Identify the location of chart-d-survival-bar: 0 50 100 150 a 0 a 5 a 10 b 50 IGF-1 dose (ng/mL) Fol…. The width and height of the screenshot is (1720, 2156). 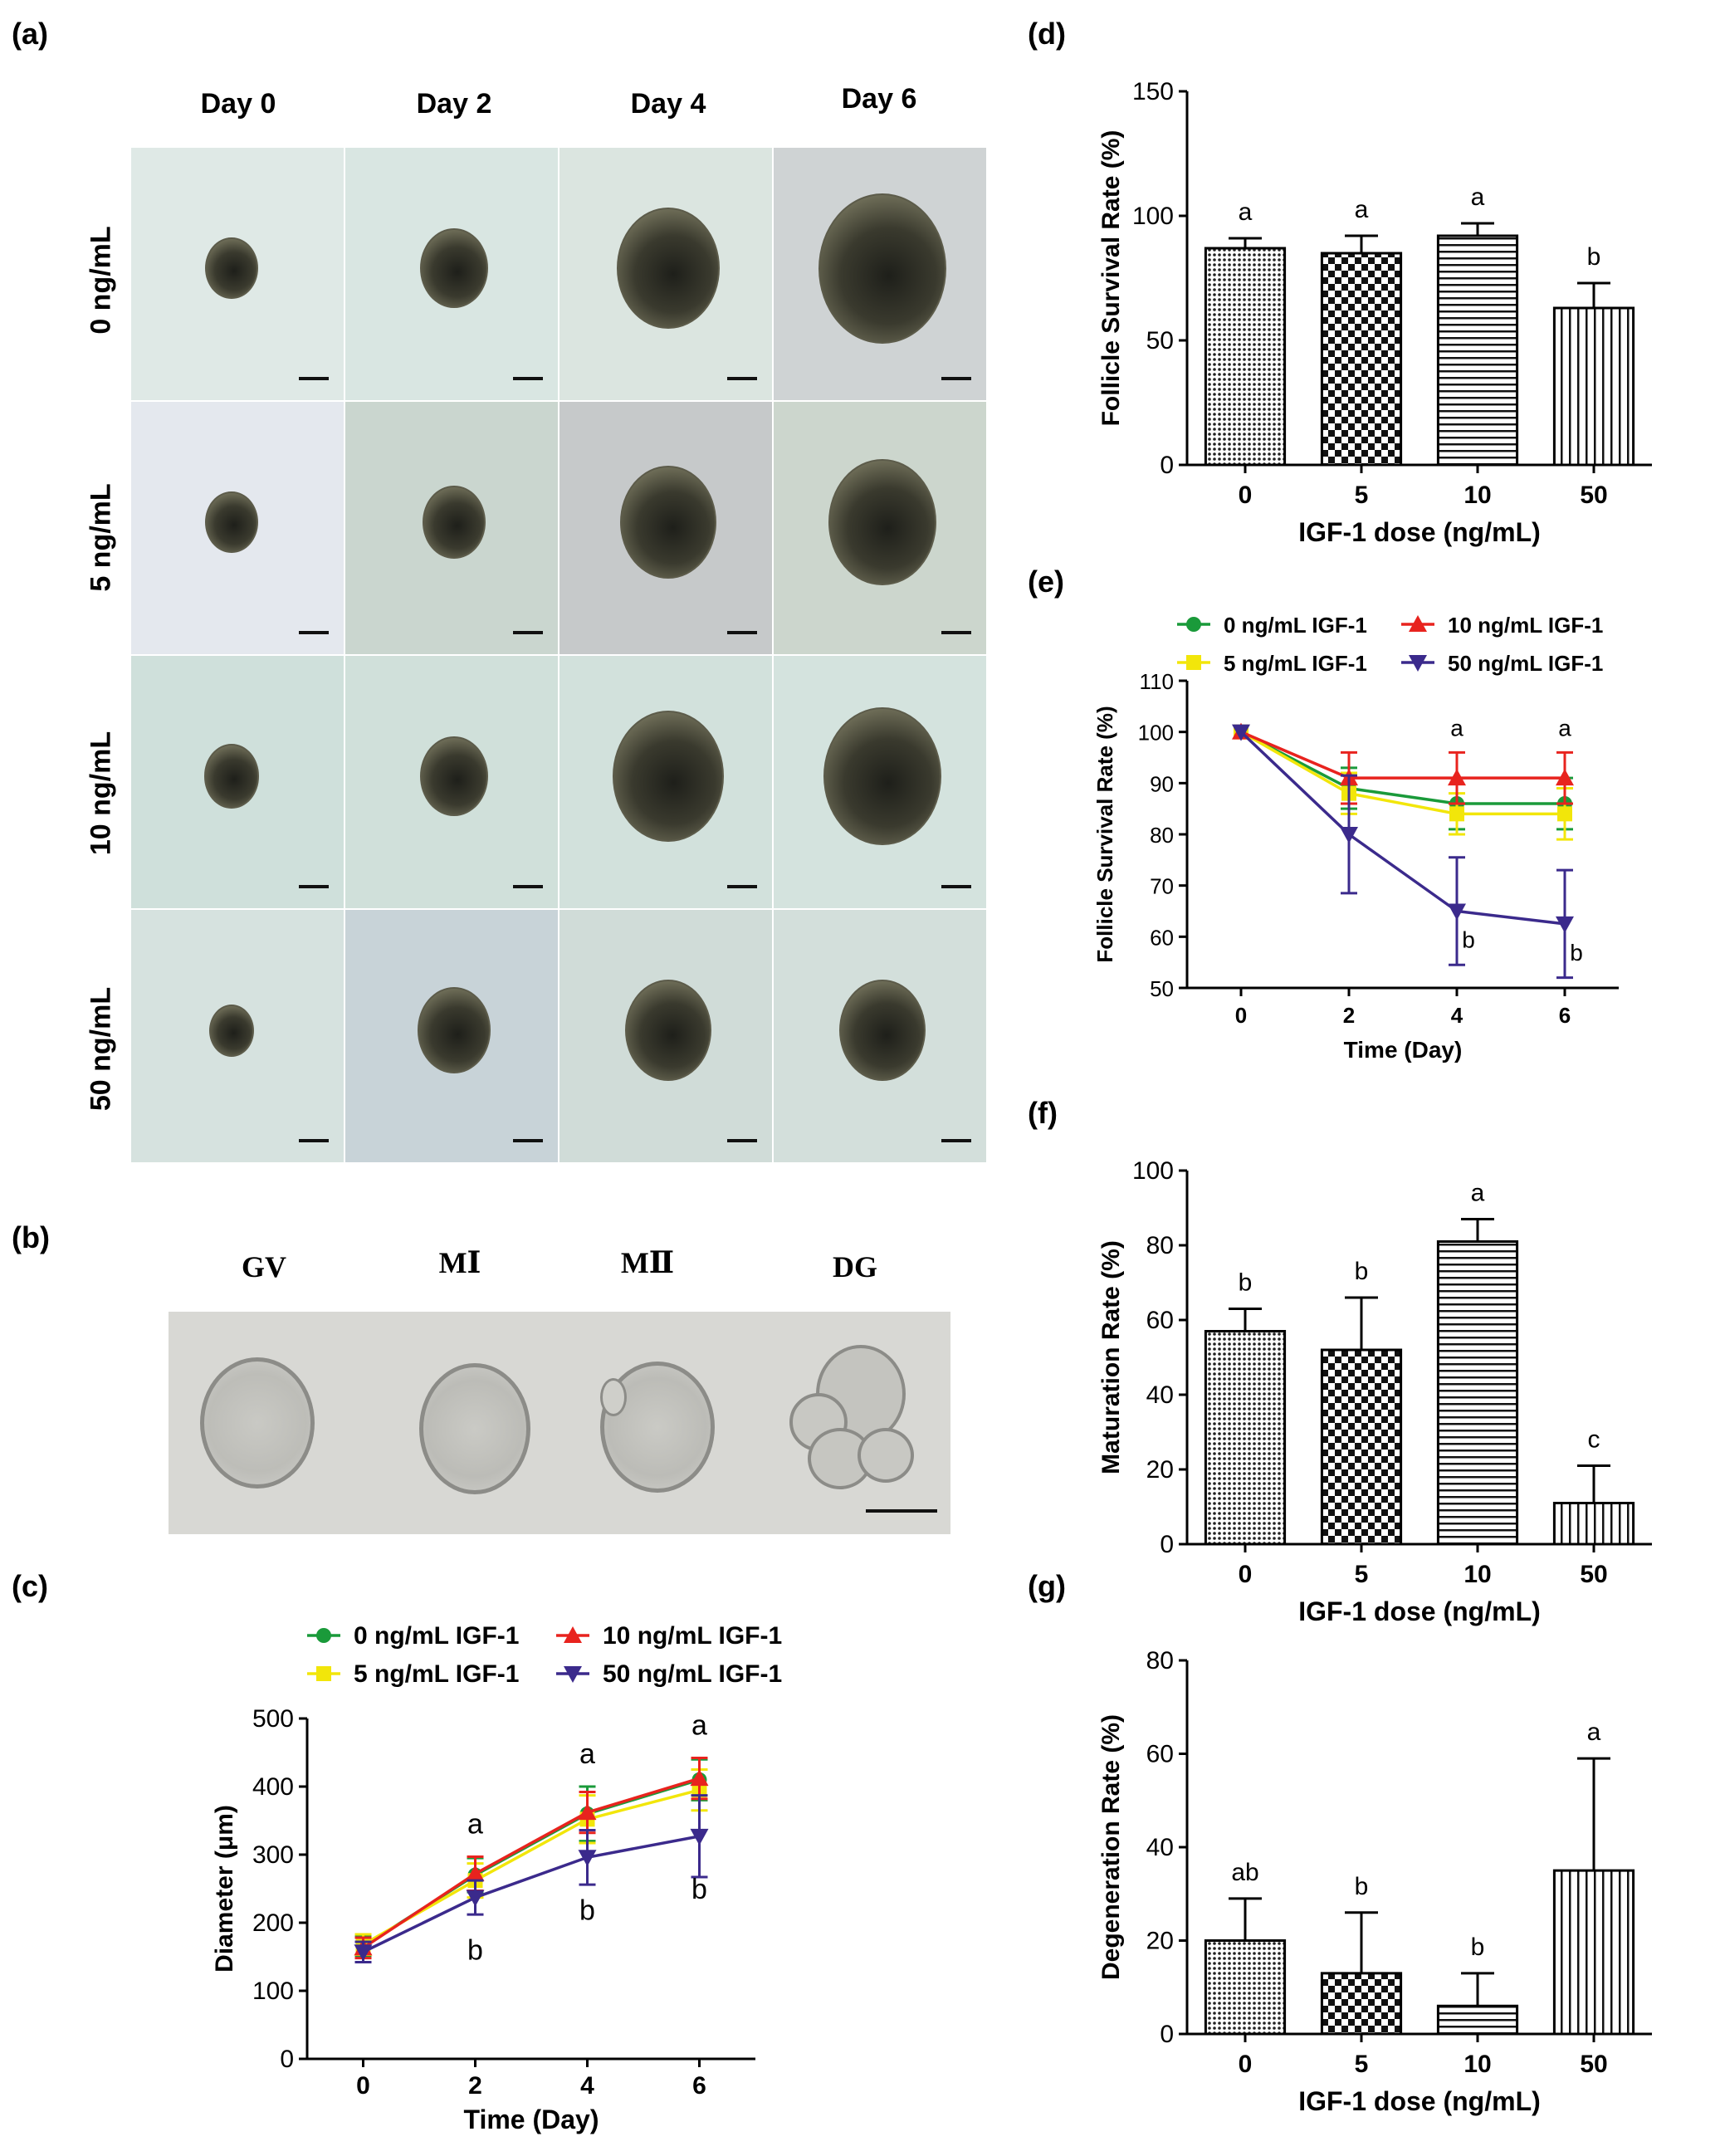
(1374, 312).